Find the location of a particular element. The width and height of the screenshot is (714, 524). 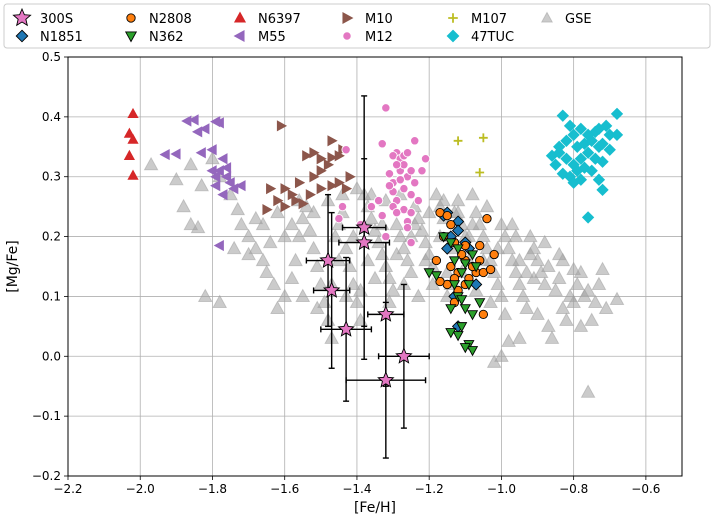

legend-item-300s: 300S is located at coordinates (42, 17).